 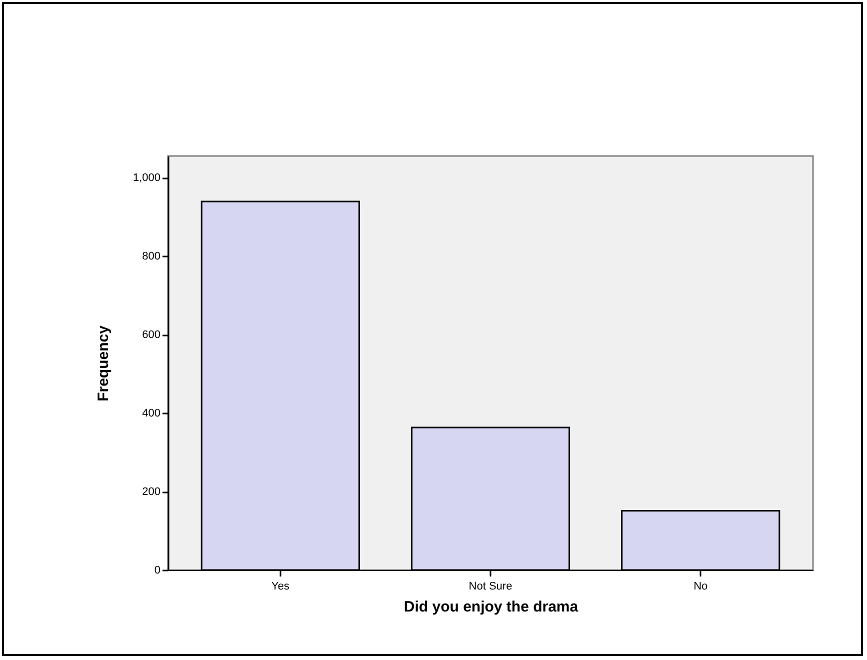 What do you see at coordinates (280, 586) in the screenshot?
I see `x-tick-label: Yes` at bounding box center [280, 586].